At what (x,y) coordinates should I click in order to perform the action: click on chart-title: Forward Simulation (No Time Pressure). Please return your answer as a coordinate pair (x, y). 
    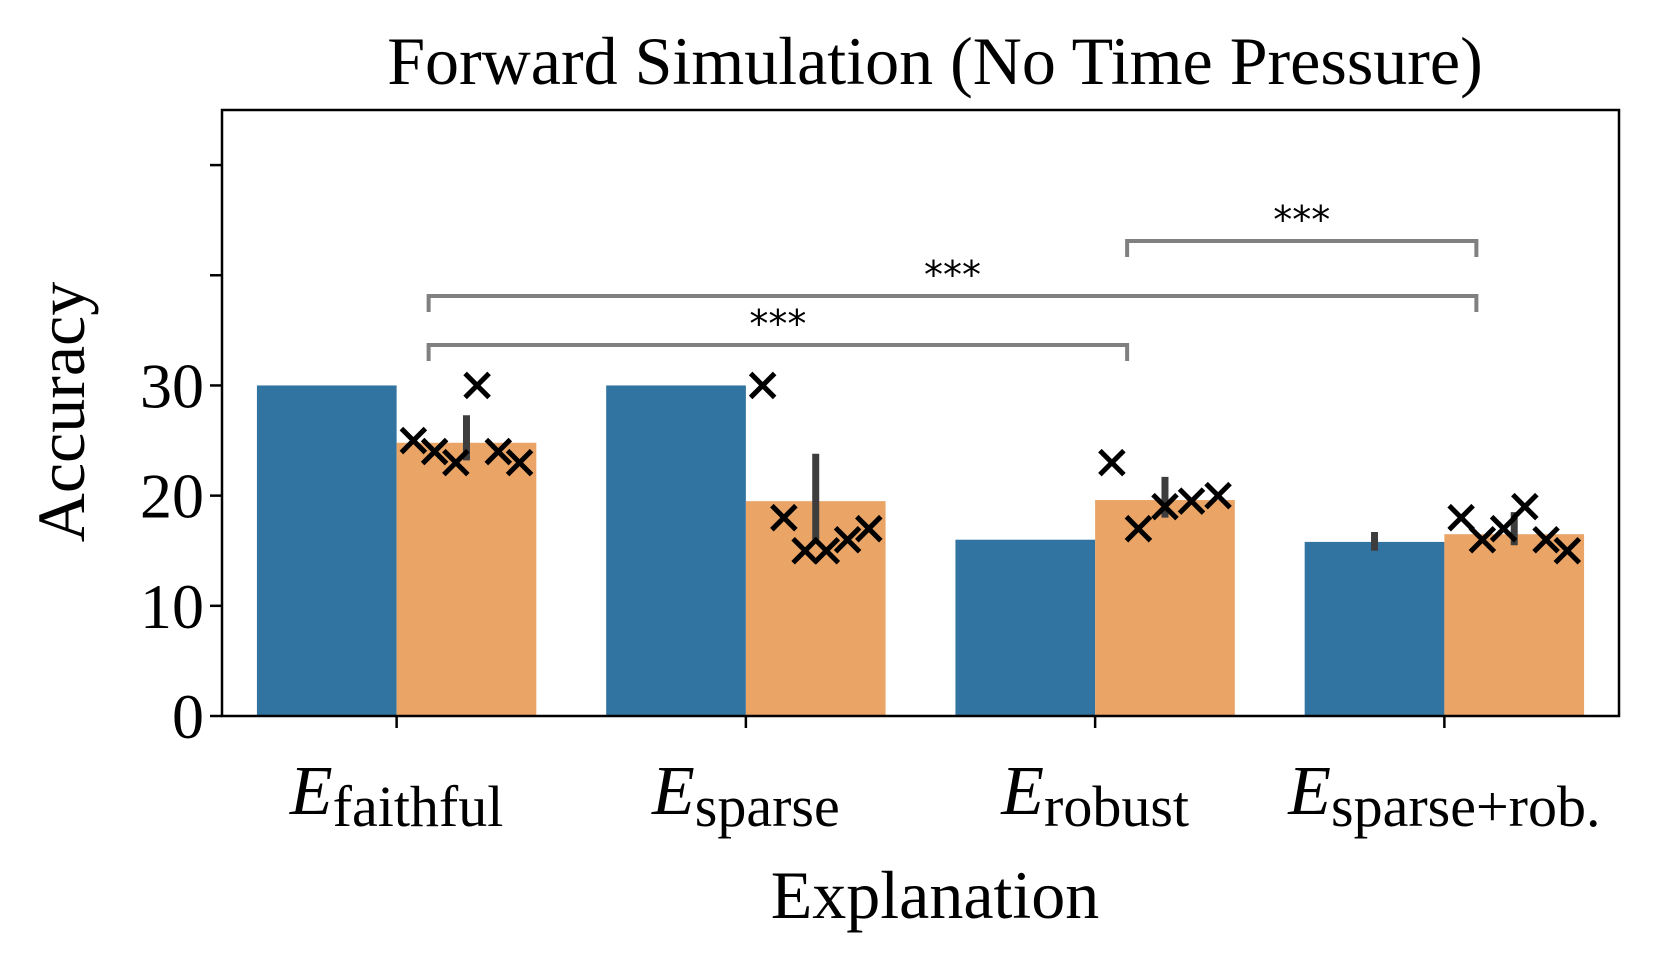
    Looking at the image, I should click on (935, 61).